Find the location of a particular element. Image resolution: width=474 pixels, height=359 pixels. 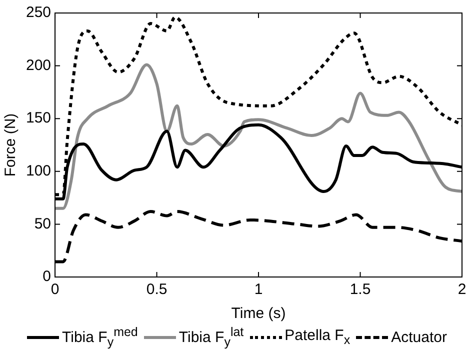

y-tick-label: 250 is located at coordinates (39, 13).